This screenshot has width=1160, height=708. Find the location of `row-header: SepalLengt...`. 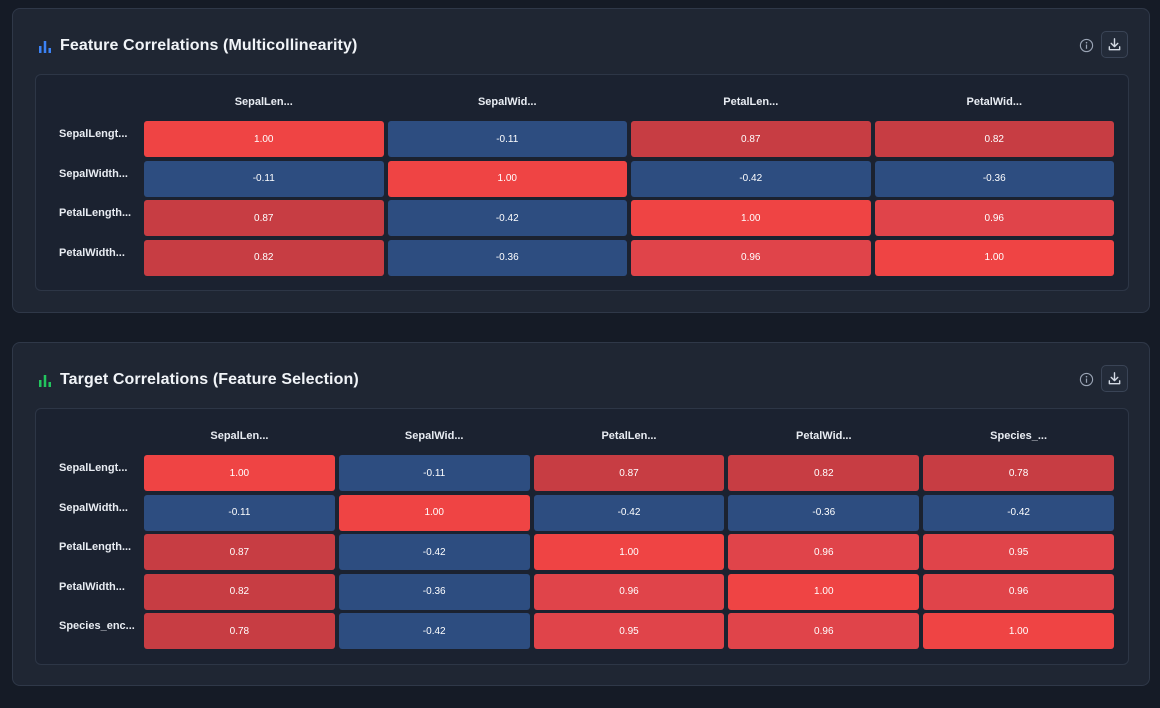

row-header: SepalLengt... is located at coordinates (93, 134).